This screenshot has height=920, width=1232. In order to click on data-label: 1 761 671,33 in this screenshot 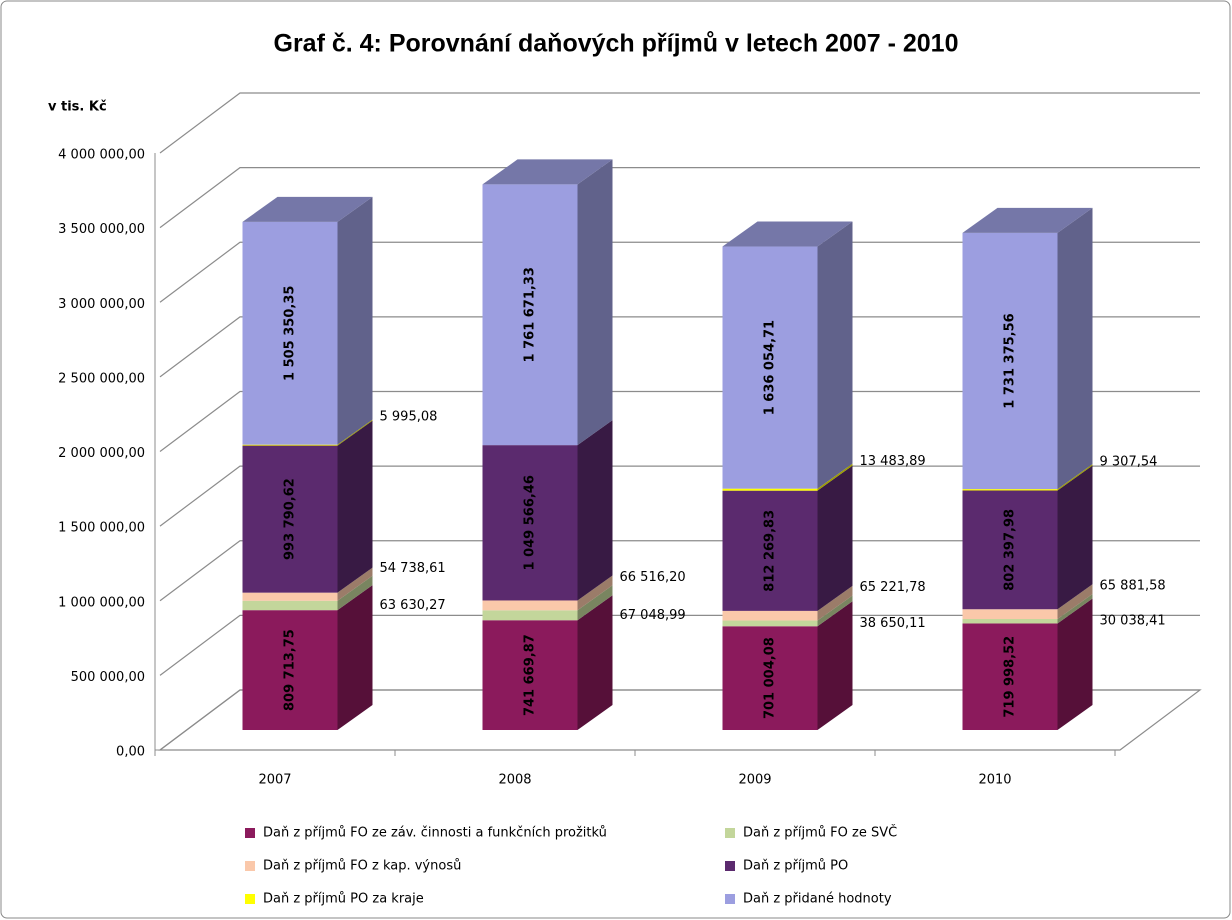, I will do `click(530, 314)`.